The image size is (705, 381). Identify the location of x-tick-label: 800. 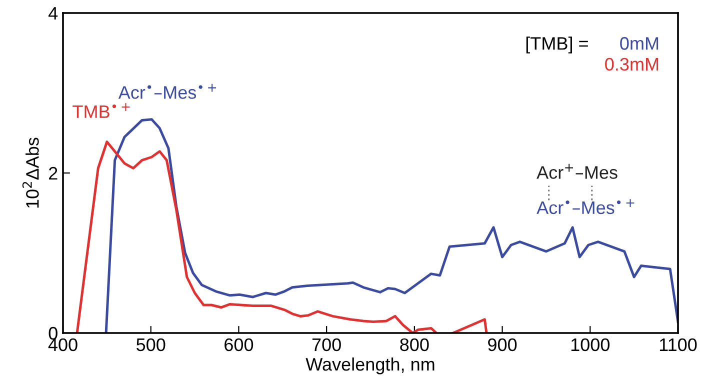
(414, 345).